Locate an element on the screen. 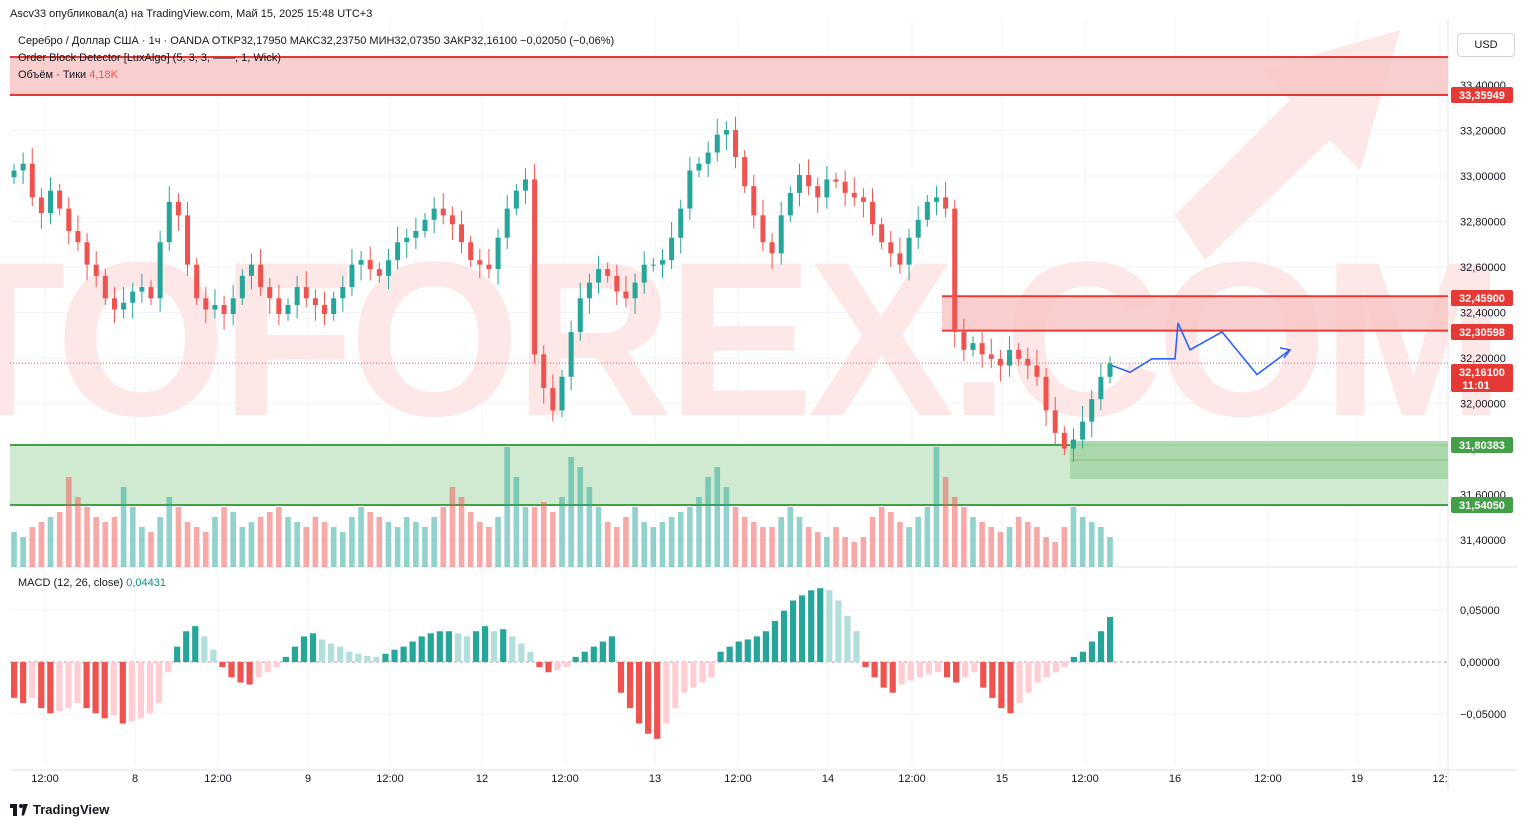 Image resolution: width=1528 pixels, height=828 pixels. price-label-green: 31,54050 is located at coordinates (1482, 505).